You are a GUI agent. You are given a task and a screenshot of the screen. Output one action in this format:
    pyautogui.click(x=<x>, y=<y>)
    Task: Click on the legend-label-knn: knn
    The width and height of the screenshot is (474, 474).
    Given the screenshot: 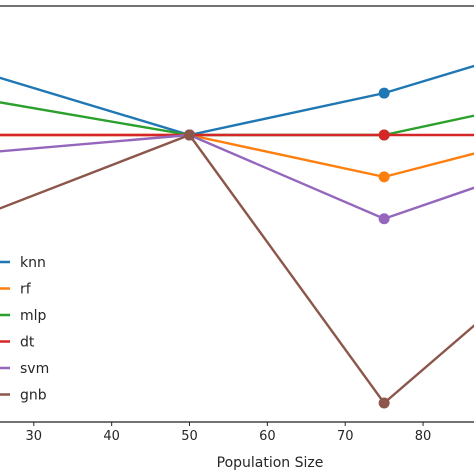 What is the action you would take?
    pyautogui.click(x=33, y=263)
    